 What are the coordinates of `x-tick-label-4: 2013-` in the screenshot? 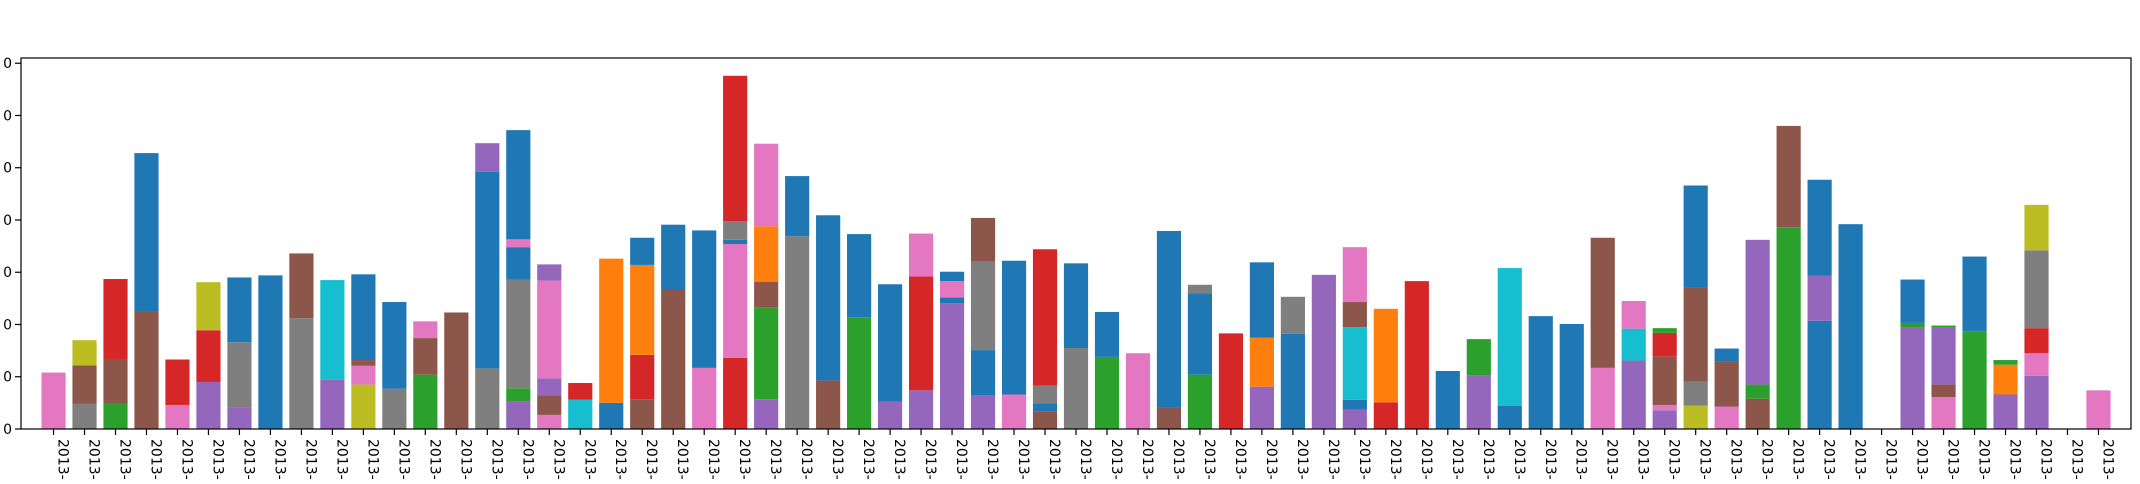 It's located at (186, 459).